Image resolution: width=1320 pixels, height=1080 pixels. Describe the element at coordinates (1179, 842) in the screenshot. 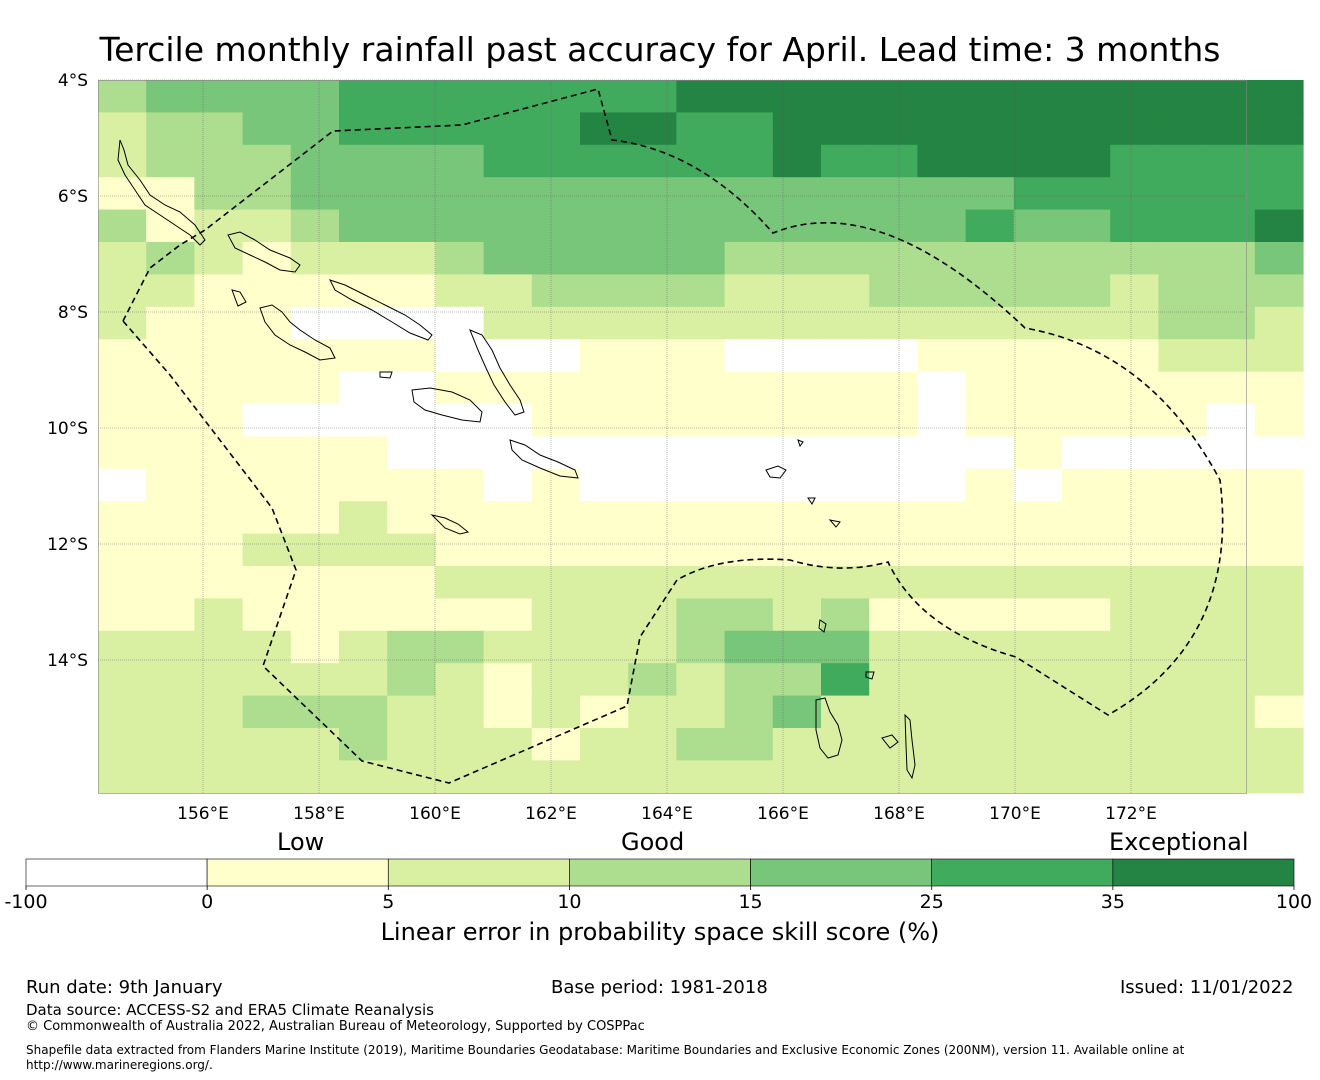

I see `category-exceptional: Exceptional` at that location.